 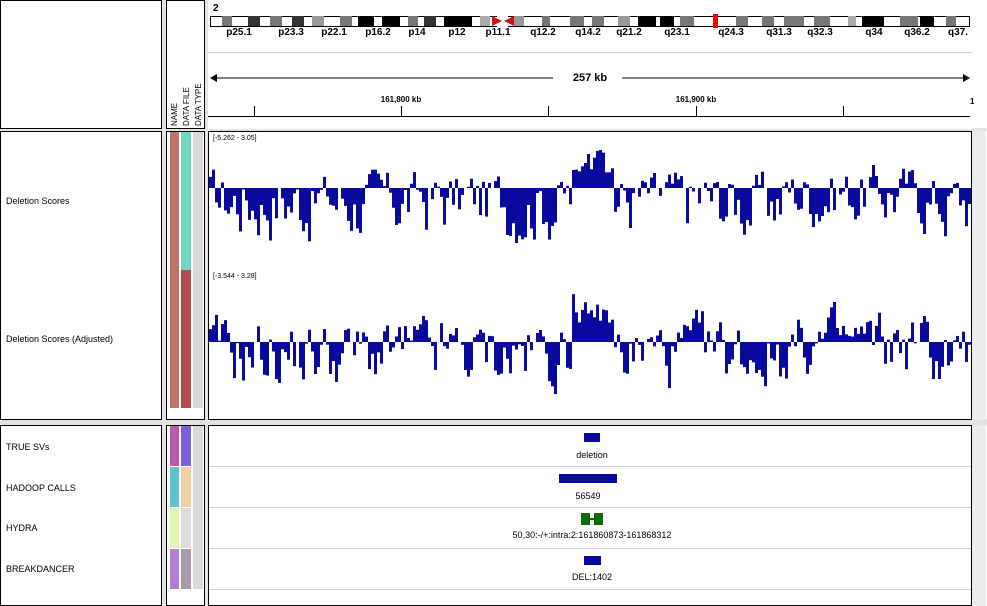 What do you see at coordinates (318, 21) in the screenshot?
I see `band-p21` at bounding box center [318, 21].